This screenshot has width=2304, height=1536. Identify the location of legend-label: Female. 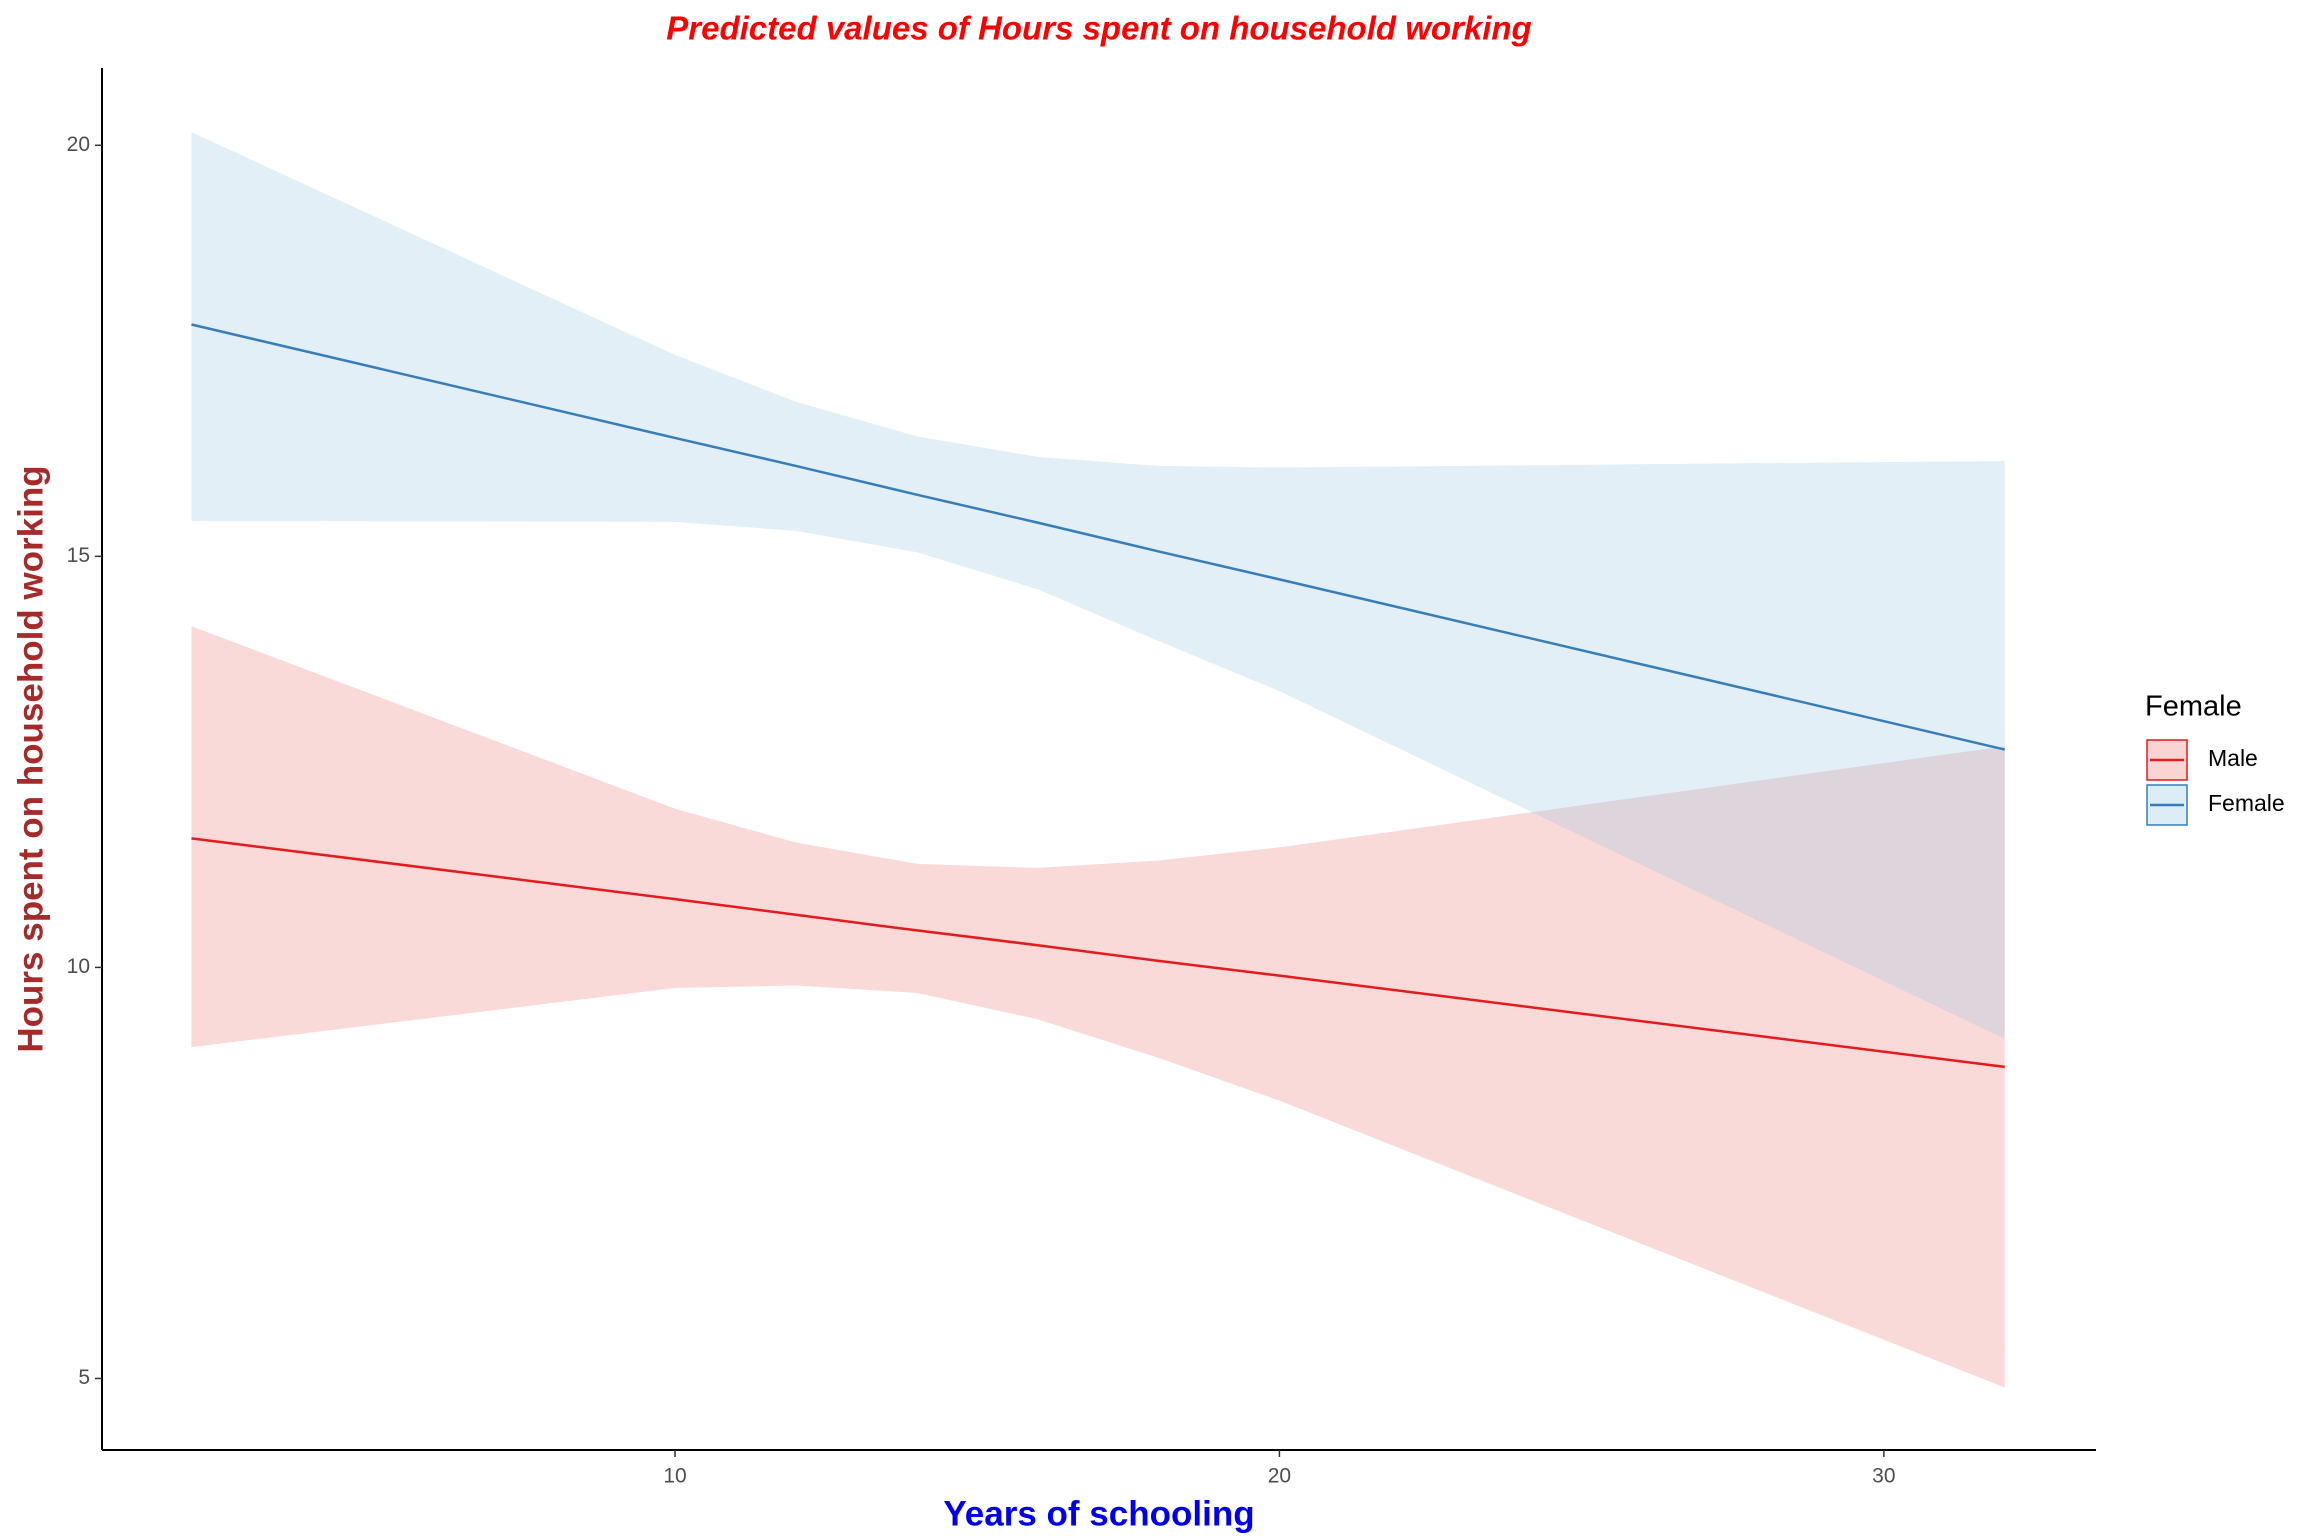
(2246, 803).